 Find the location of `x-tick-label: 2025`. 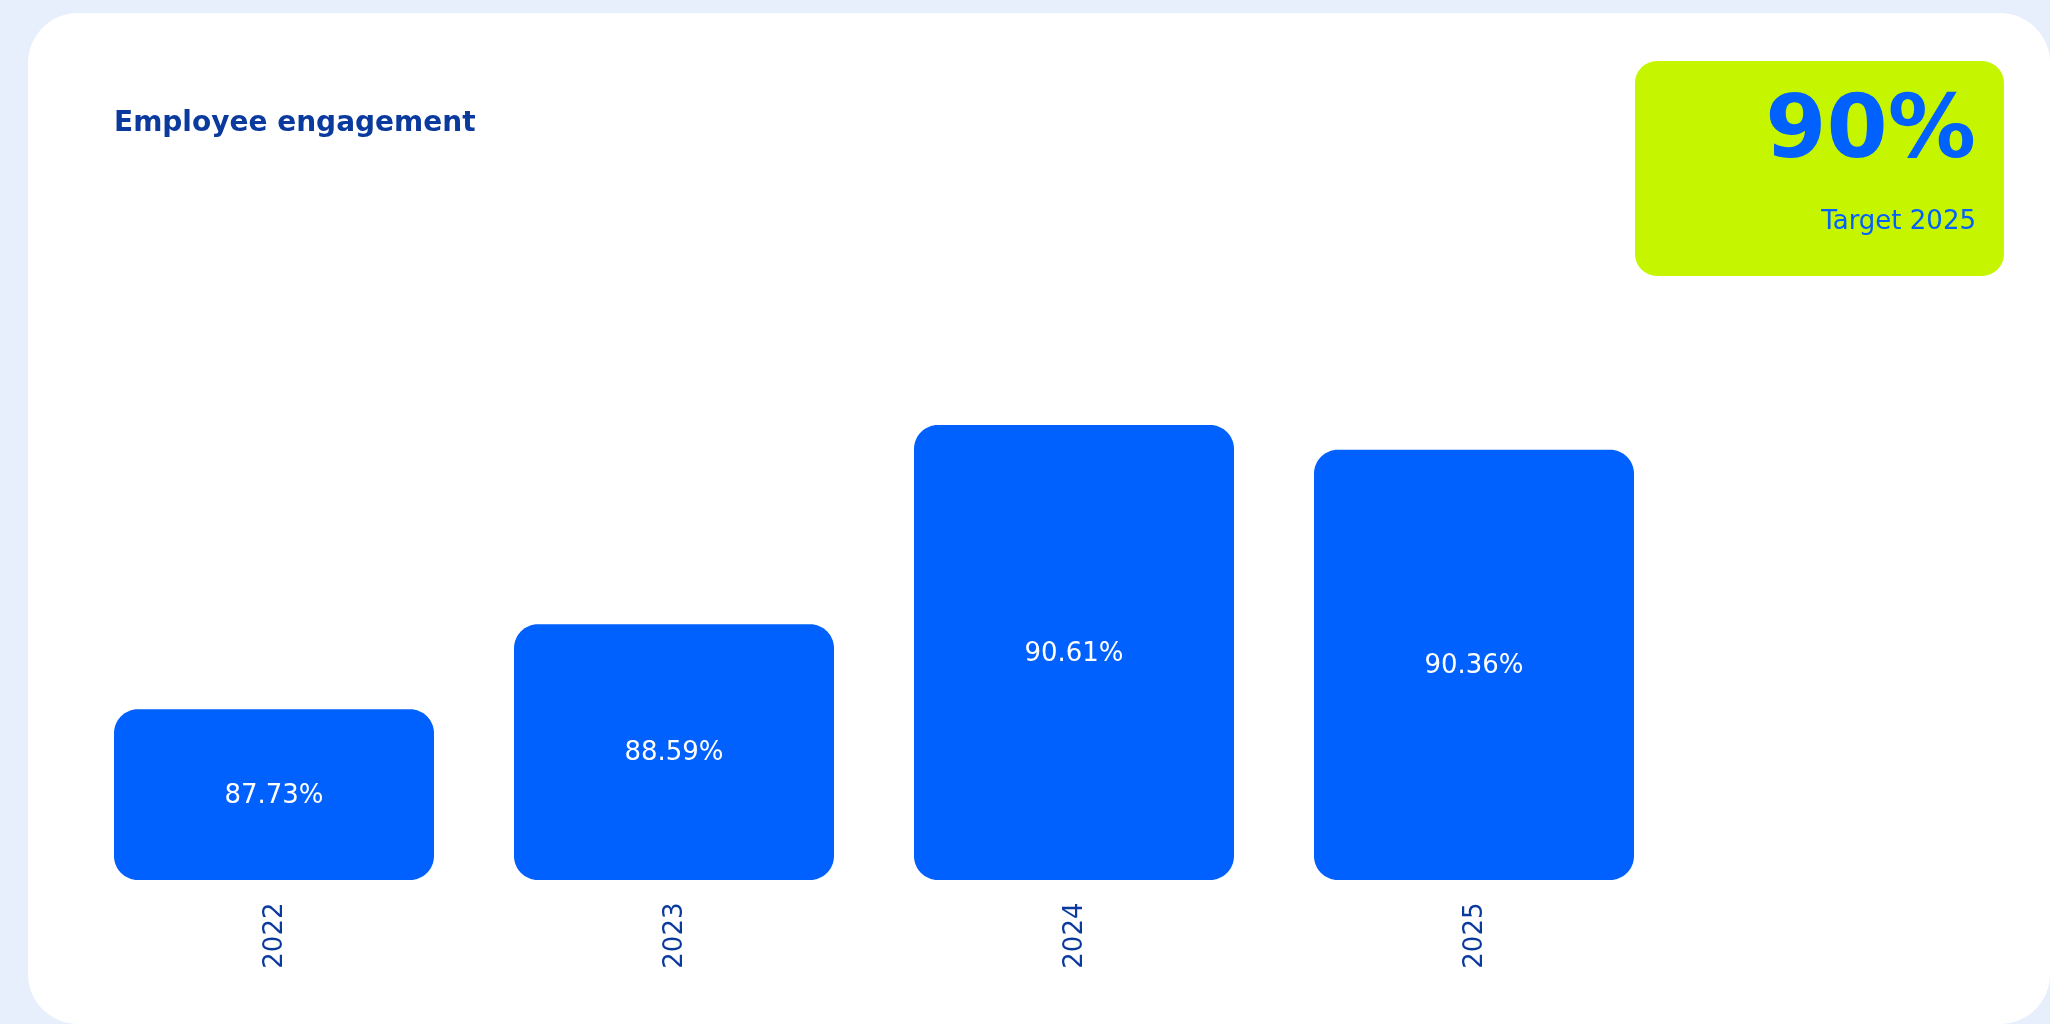

x-tick-label: 2025 is located at coordinates (1473, 935).